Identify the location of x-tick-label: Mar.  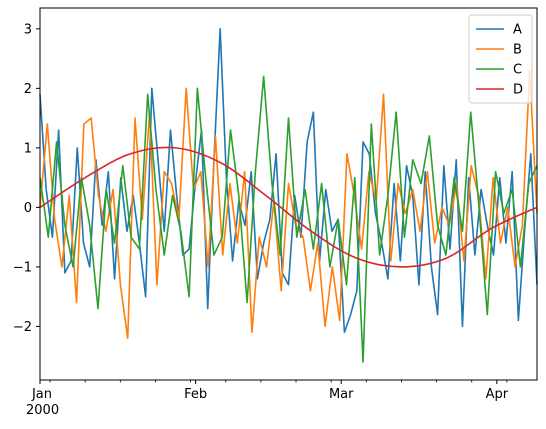
(341, 394).